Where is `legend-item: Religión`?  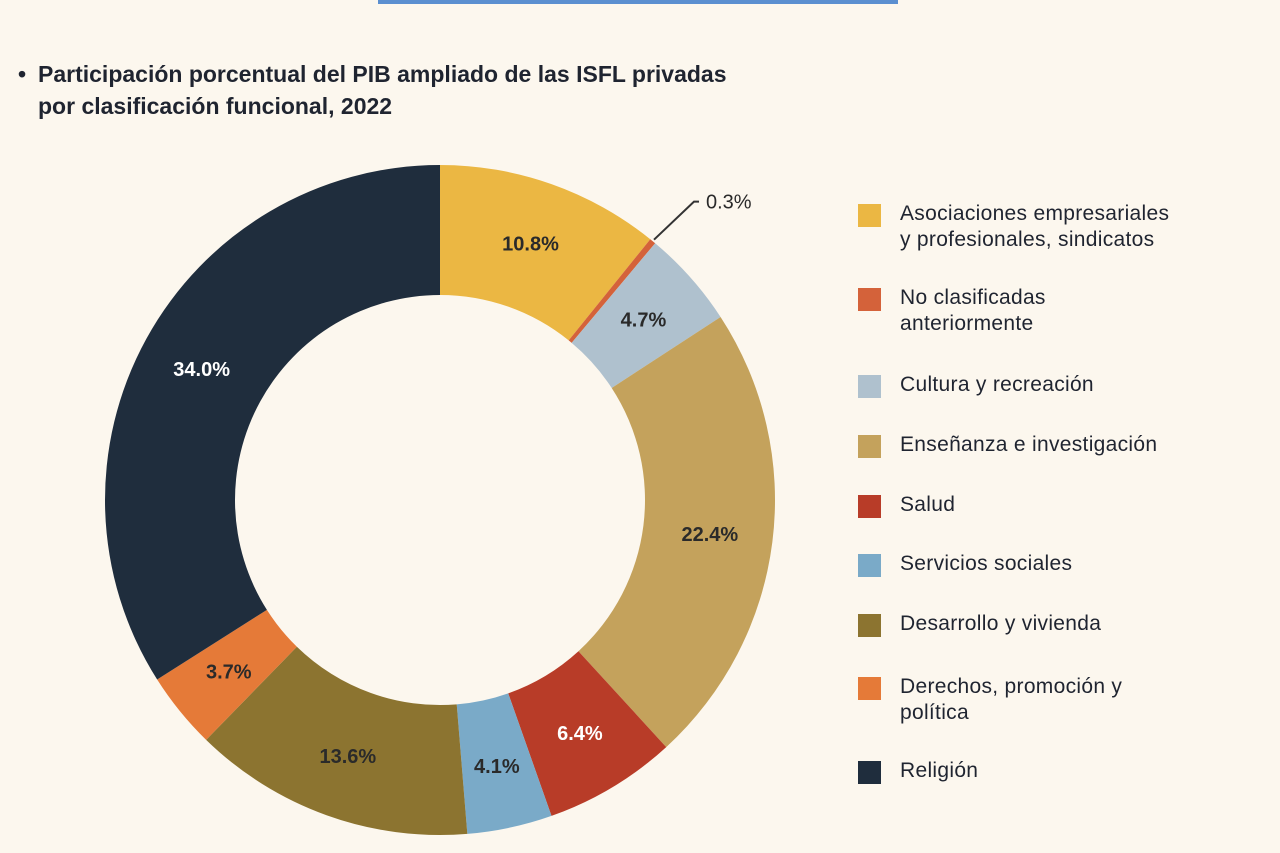
legend-item: Religión is located at coordinates (1068, 771).